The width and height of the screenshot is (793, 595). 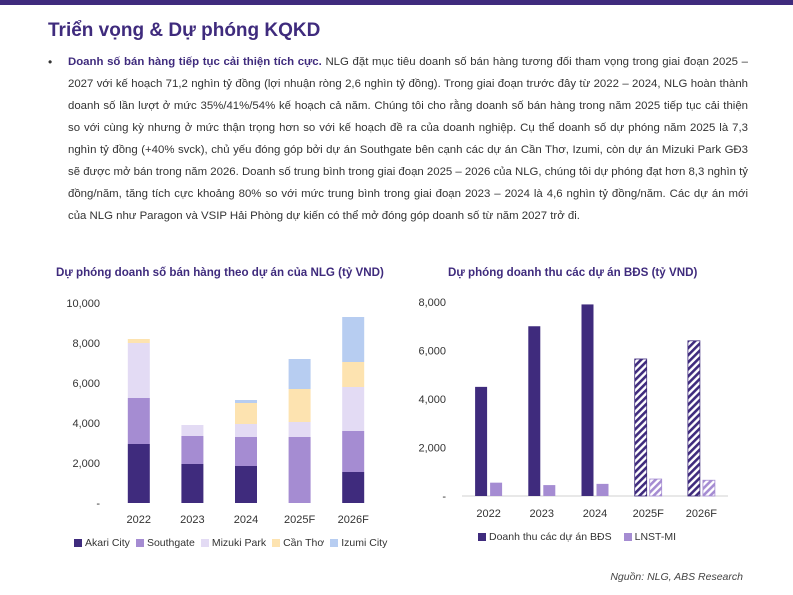 I want to click on legend-revenue-chart: Doanh thu các dự án BĐS LNST-MI, so click(x=583, y=537).